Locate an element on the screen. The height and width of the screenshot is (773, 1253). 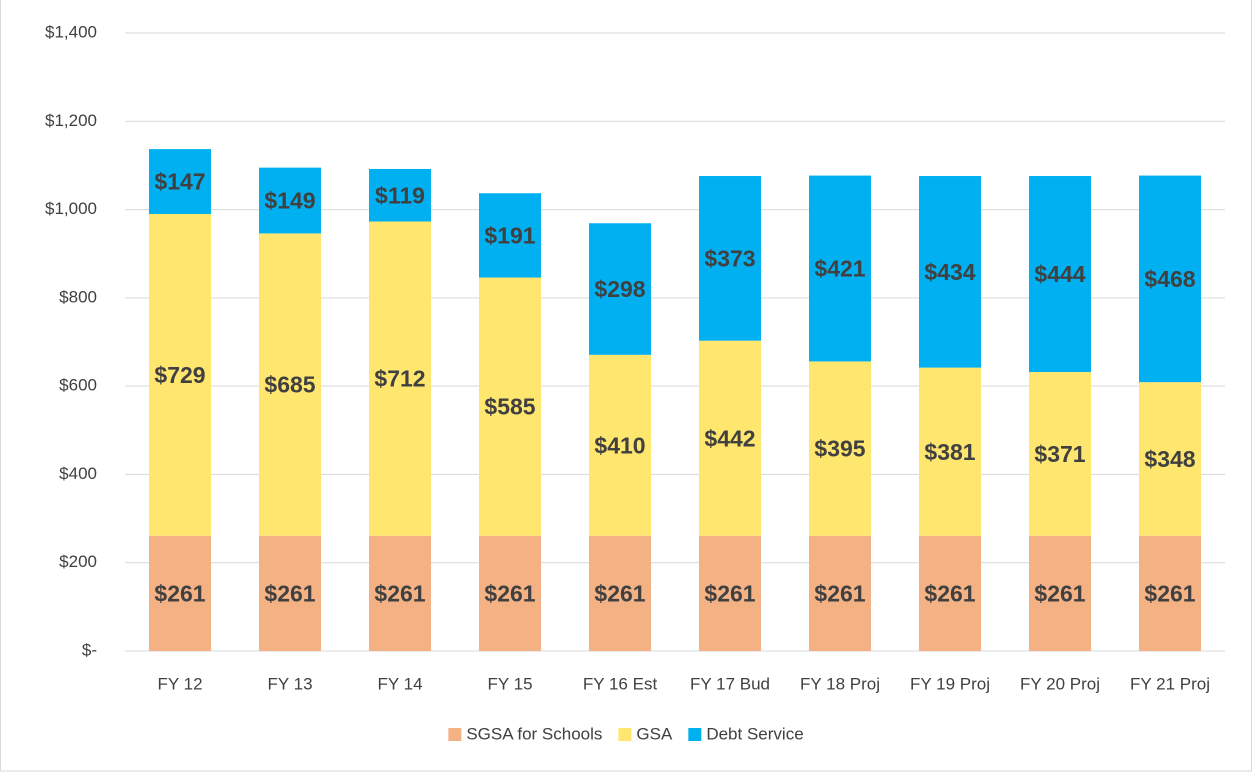
data-label: $729 is located at coordinates (179, 375).